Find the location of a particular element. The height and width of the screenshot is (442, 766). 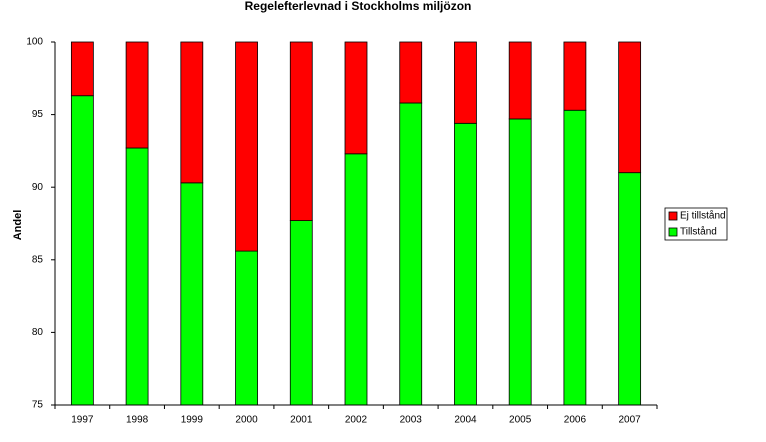

y-tick-label: 90 is located at coordinates (38, 187).